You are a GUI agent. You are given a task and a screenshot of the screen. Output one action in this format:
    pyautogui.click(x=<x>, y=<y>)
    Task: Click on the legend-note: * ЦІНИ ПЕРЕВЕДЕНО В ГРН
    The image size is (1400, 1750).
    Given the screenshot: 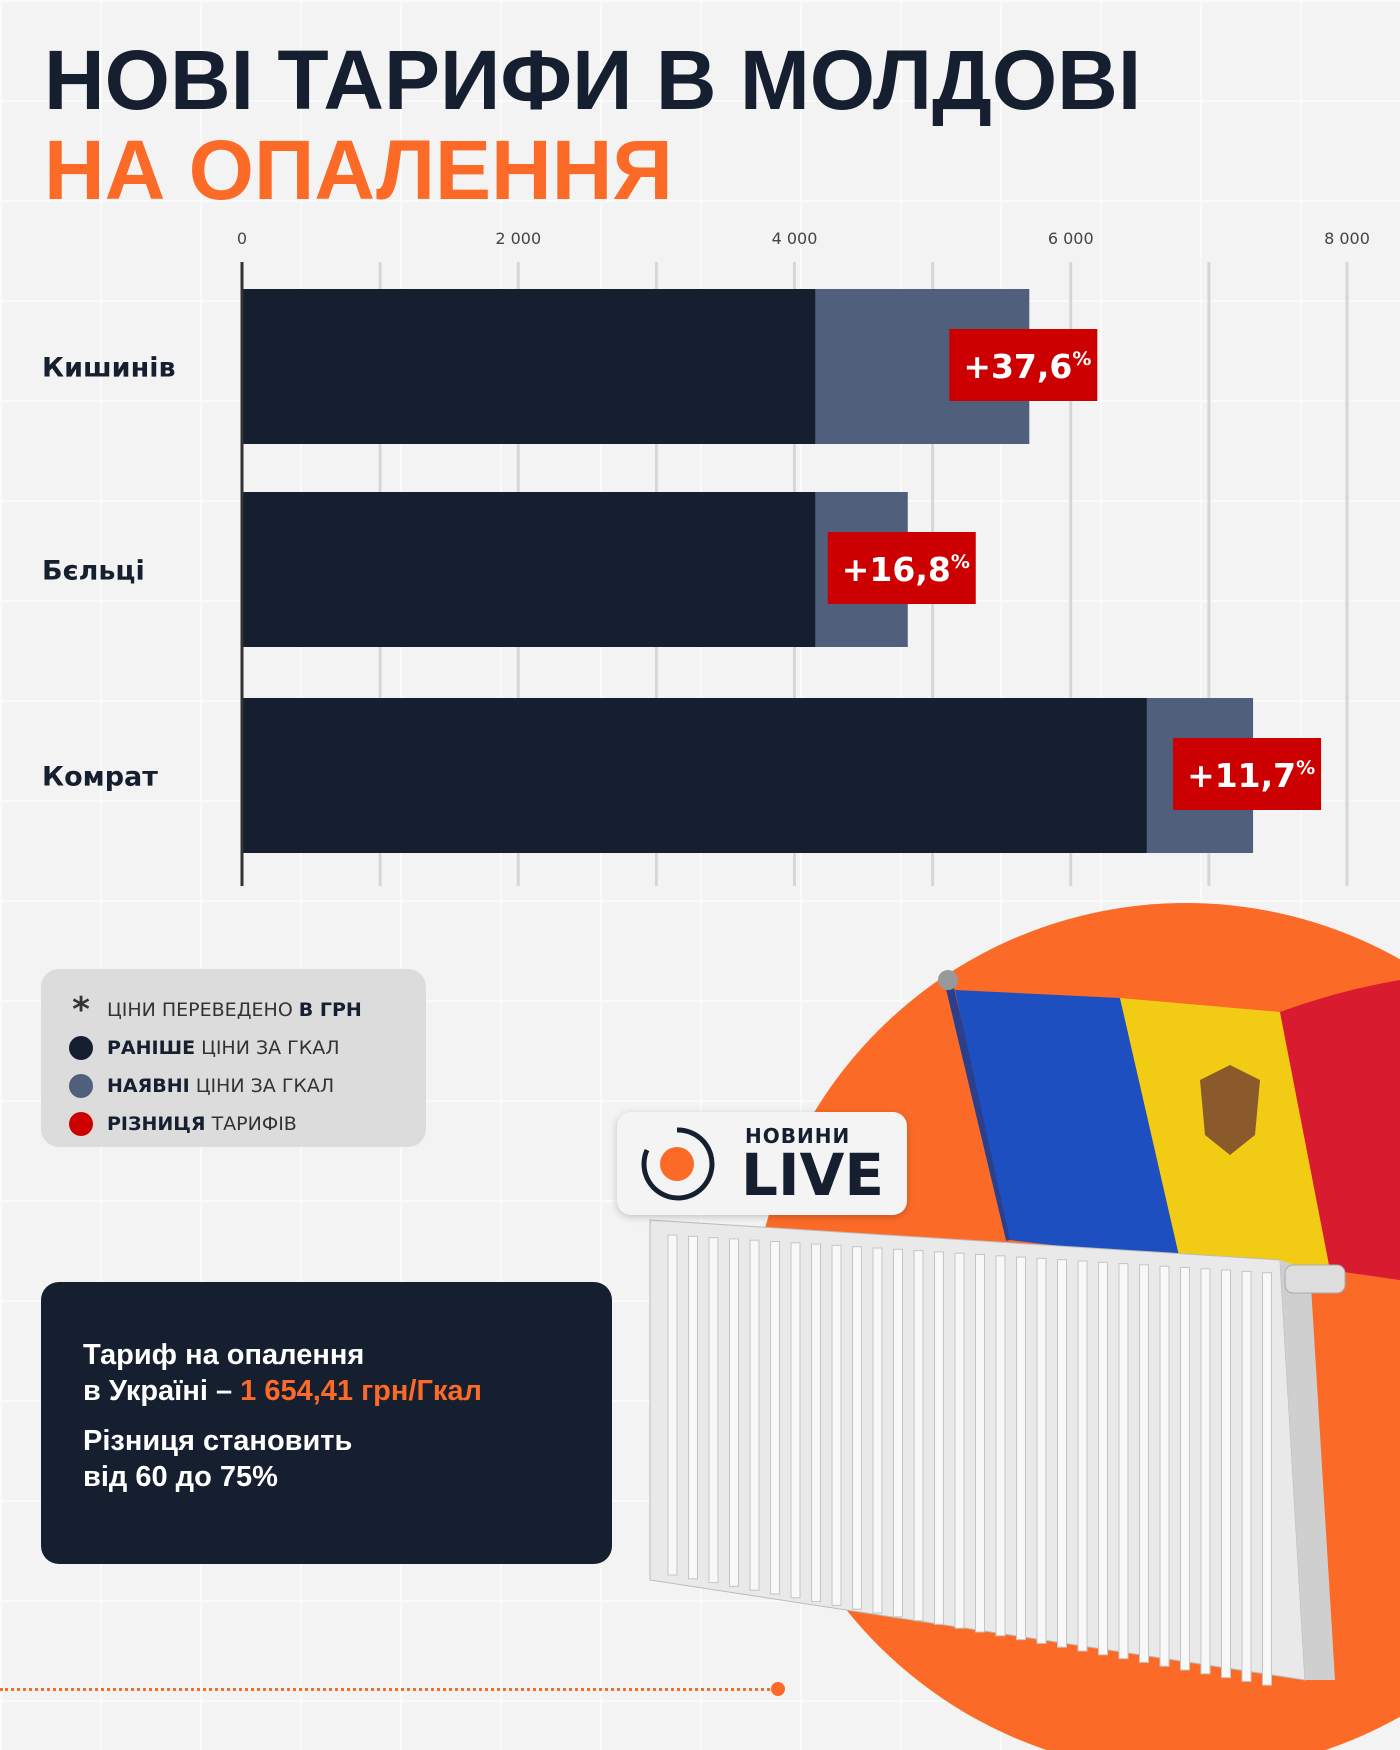 What is the action you would take?
    pyautogui.click(x=247, y=1010)
    